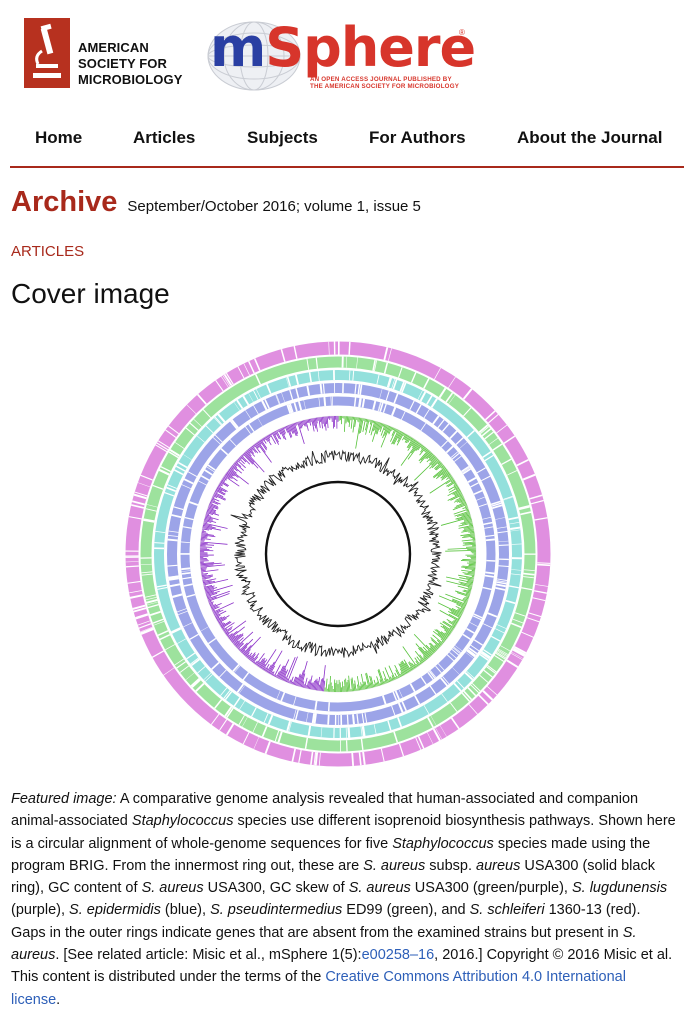  I want to click on gc-skew-track, so click(338, 554).